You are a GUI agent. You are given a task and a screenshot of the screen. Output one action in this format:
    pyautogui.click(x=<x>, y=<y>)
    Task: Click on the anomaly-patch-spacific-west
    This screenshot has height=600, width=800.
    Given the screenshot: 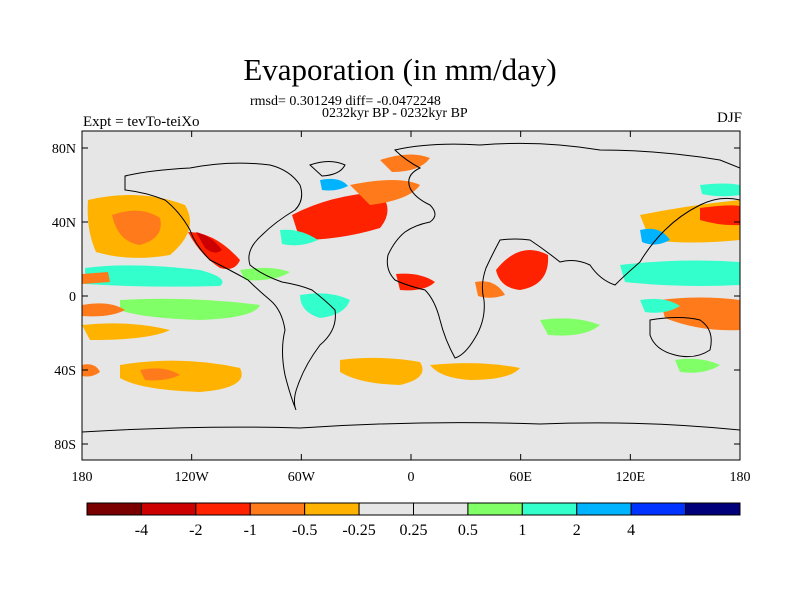 What is the action you would take?
    pyautogui.click(x=103, y=310)
    